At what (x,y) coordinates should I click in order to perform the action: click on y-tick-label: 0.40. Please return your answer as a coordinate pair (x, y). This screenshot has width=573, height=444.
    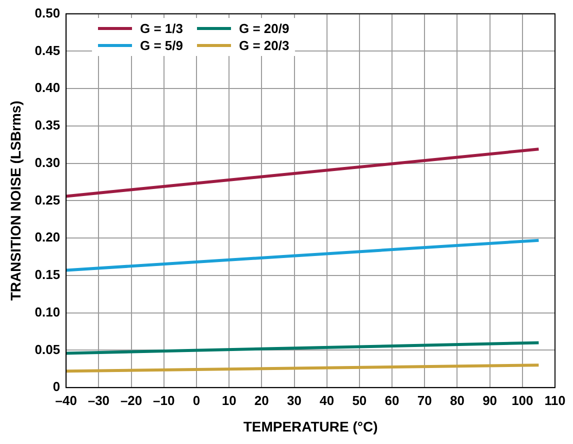
    Looking at the image, I should click on (47, 88).